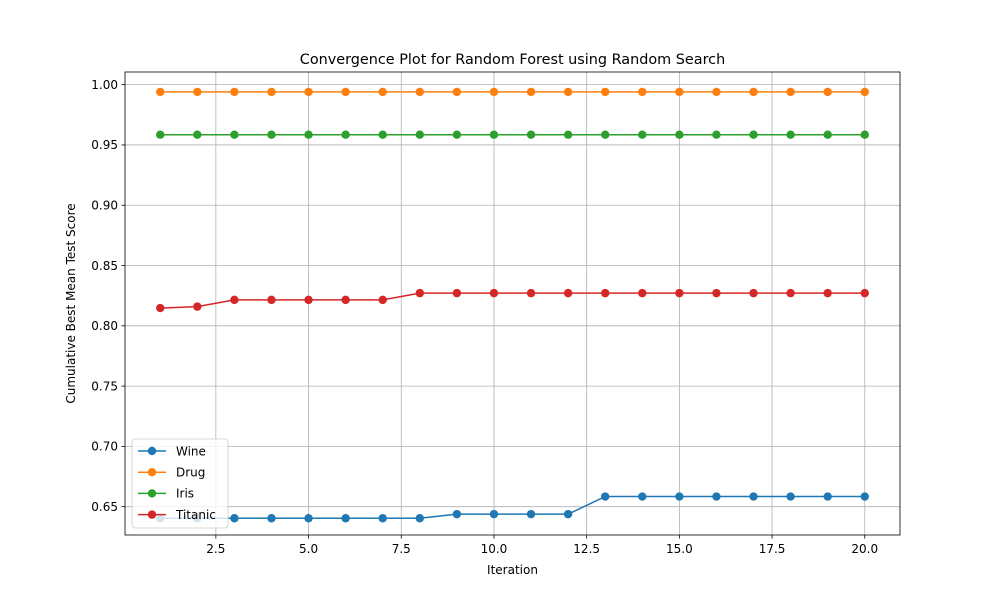 The height and width of the screenshot is (600, 1000). What do you see at coordinates (308, 549) in the screenshot?
I see `x-tick-label: 5.0` at bounding box center [308, 549].